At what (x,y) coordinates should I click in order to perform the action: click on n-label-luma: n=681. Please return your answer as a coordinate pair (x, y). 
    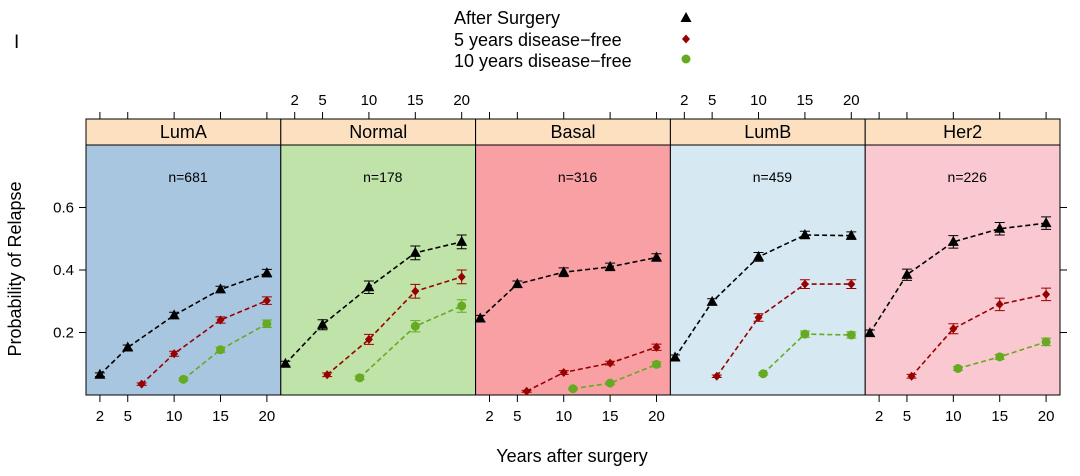
    Looking at the image, I should click on (188, 177).